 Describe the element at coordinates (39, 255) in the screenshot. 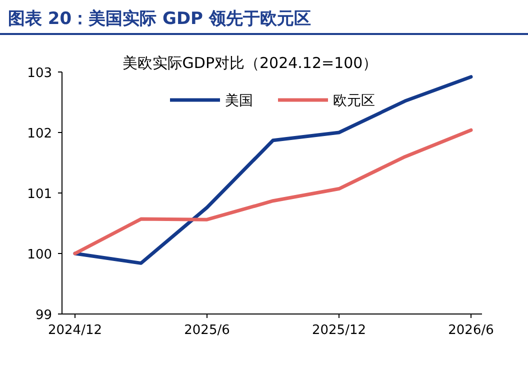

I see `y-tick-label: 100` at that location.